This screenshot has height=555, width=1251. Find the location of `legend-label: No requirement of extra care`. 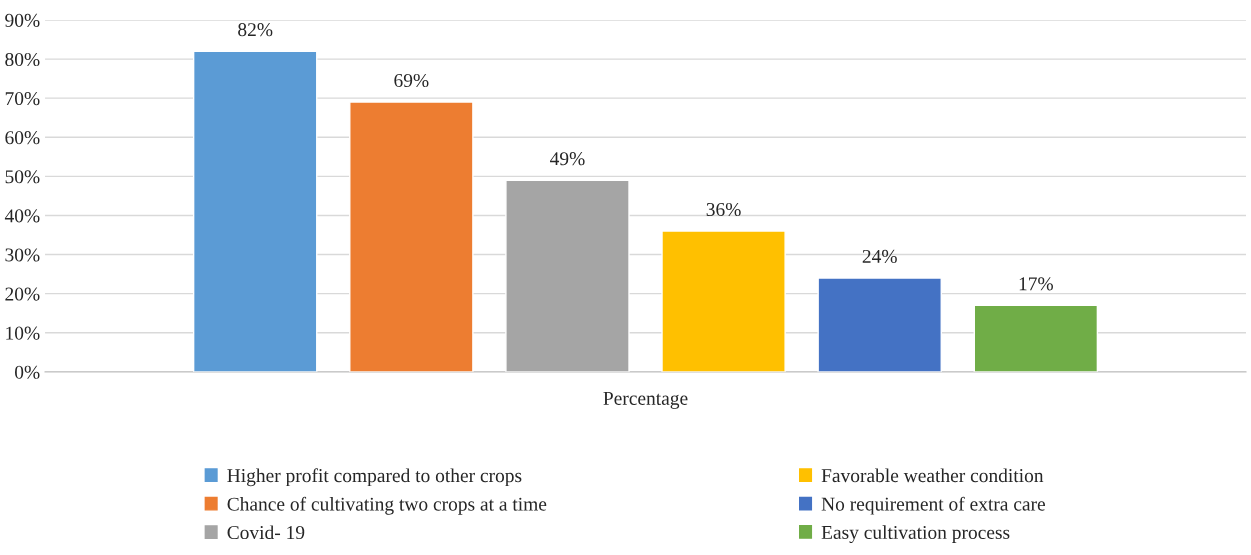

legend-label: No requirement of extra care is located at coordinates (933, 505).